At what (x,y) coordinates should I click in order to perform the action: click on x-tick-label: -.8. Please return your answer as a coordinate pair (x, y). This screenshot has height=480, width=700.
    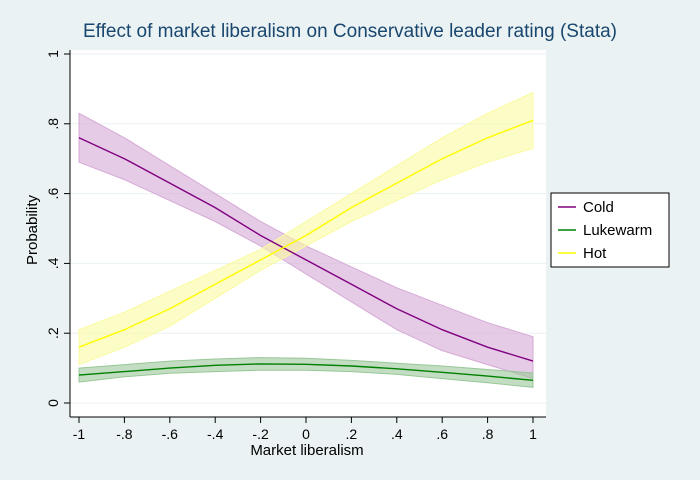
    Looking at the image, I should click on (124, 434).